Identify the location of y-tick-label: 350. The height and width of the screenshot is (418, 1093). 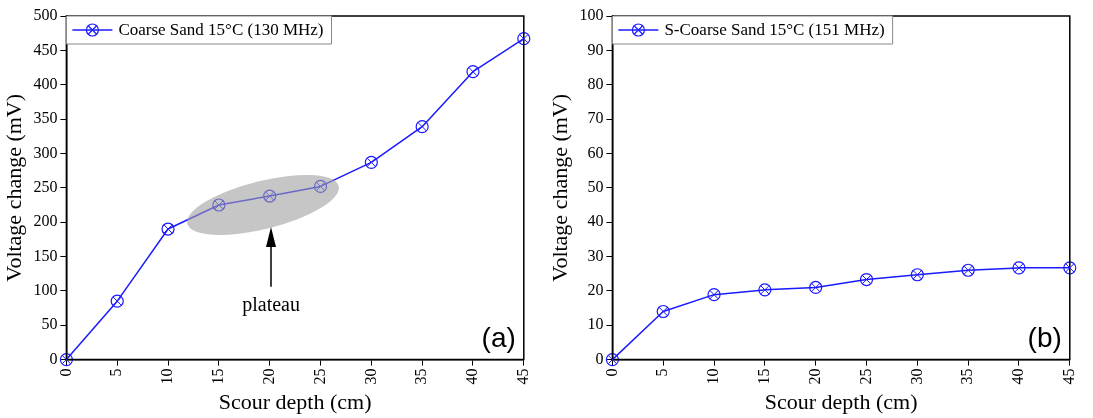
(45, 118).